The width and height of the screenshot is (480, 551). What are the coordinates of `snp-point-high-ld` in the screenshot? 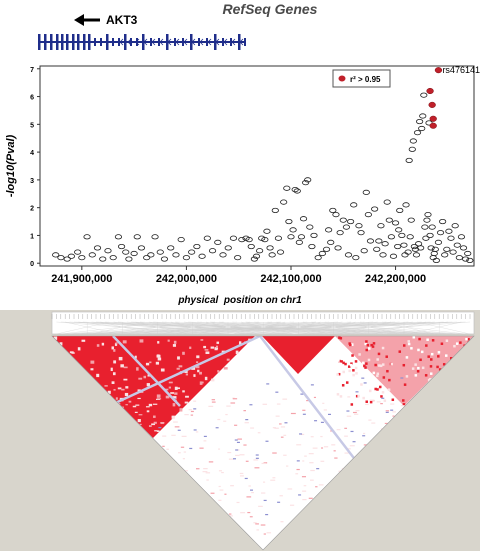 It's located at (433, 125).